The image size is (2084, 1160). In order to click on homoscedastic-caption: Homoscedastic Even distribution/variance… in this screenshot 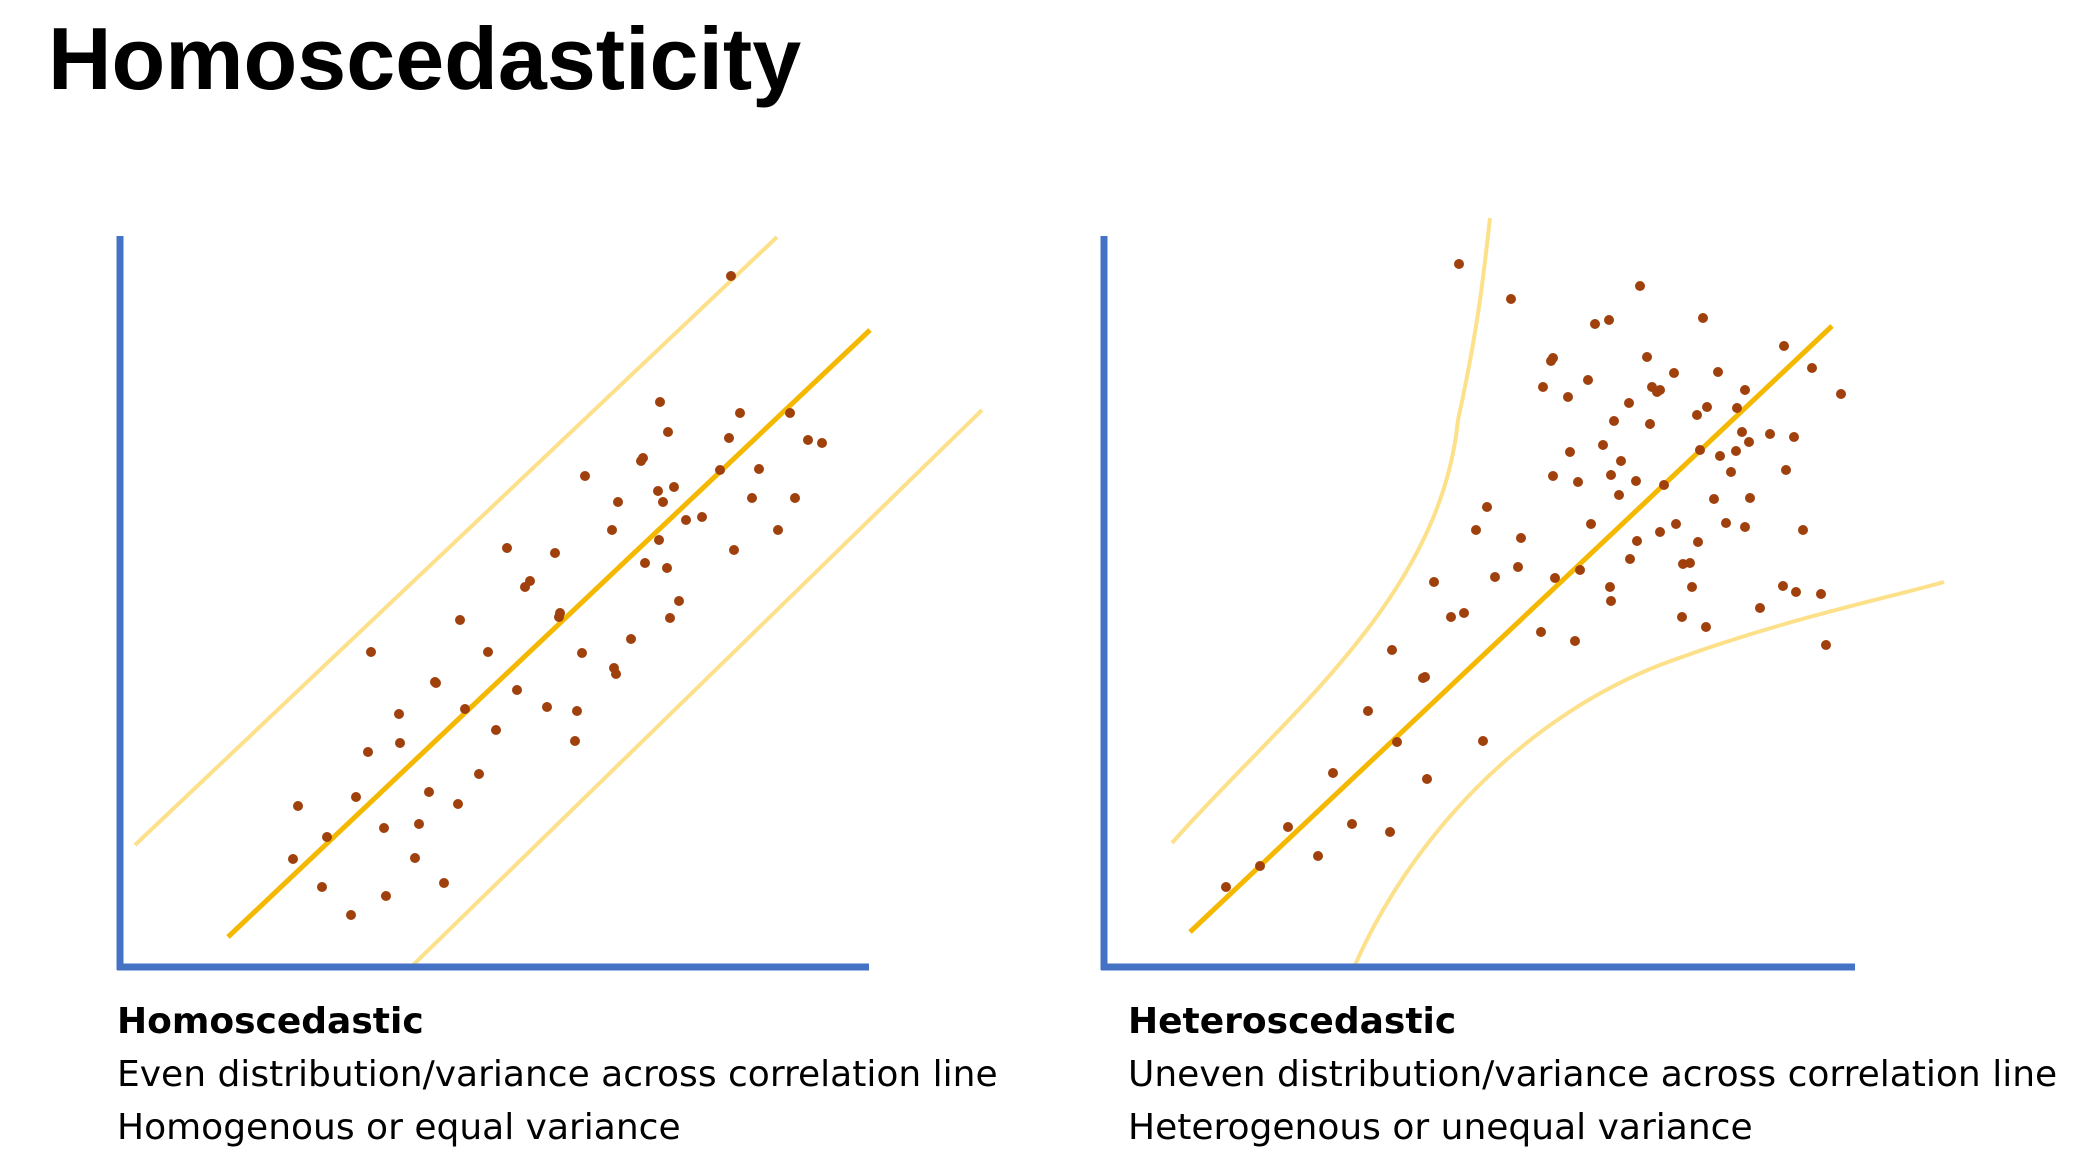, I will do `click(557, 1074)`.